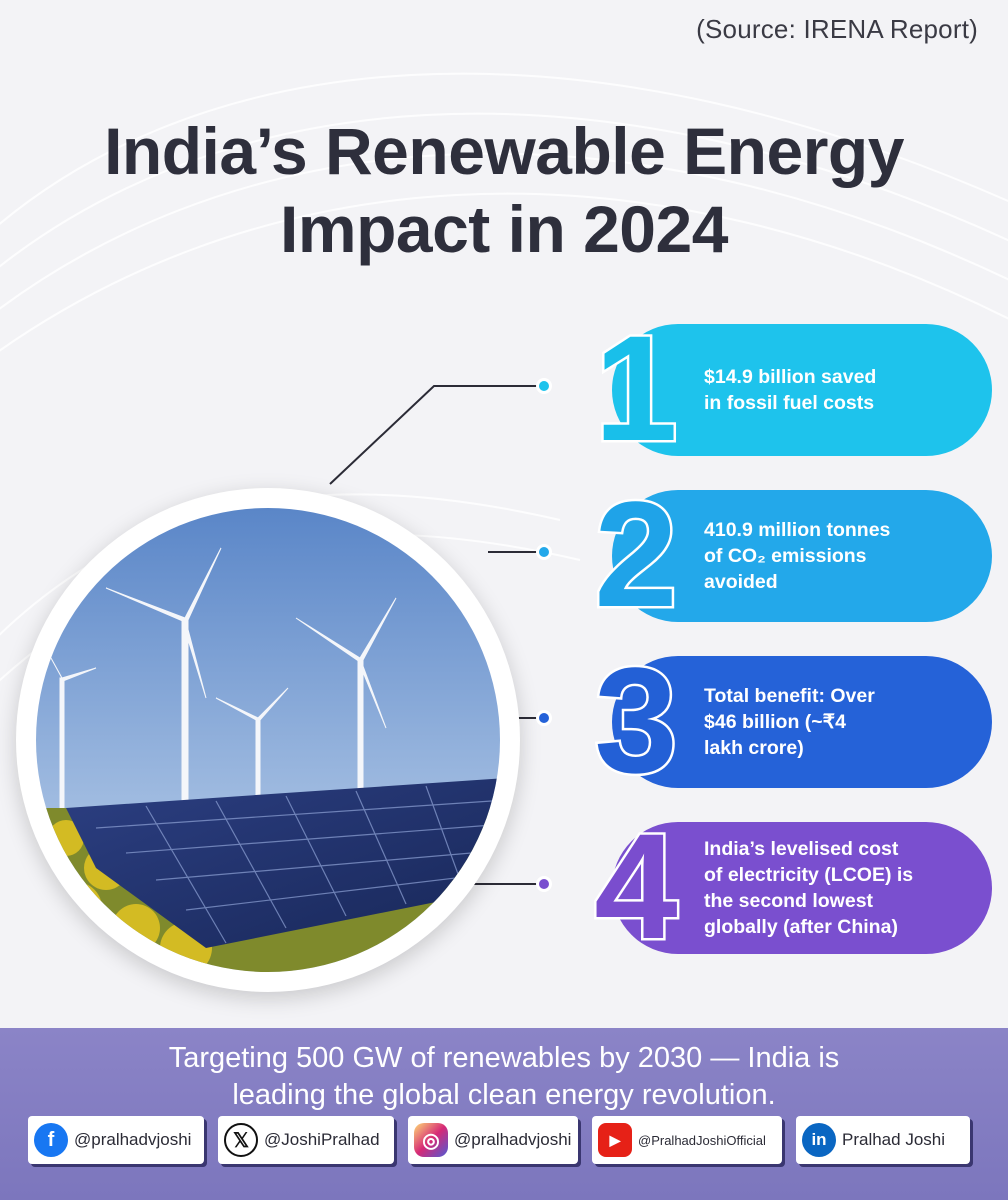 Image resolution: width=1008 pixels, height=1200 pixels. What do you see at coordinates (754, 748) in the screenshot?
I see `stat-3-line-3: lakh crore)` at bounding box center [754, 748].